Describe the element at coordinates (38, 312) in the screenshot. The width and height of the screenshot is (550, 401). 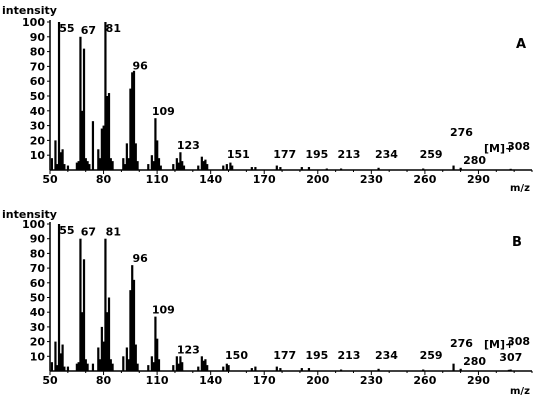
I see `panel-b-y-tick-label: 40` at that location.